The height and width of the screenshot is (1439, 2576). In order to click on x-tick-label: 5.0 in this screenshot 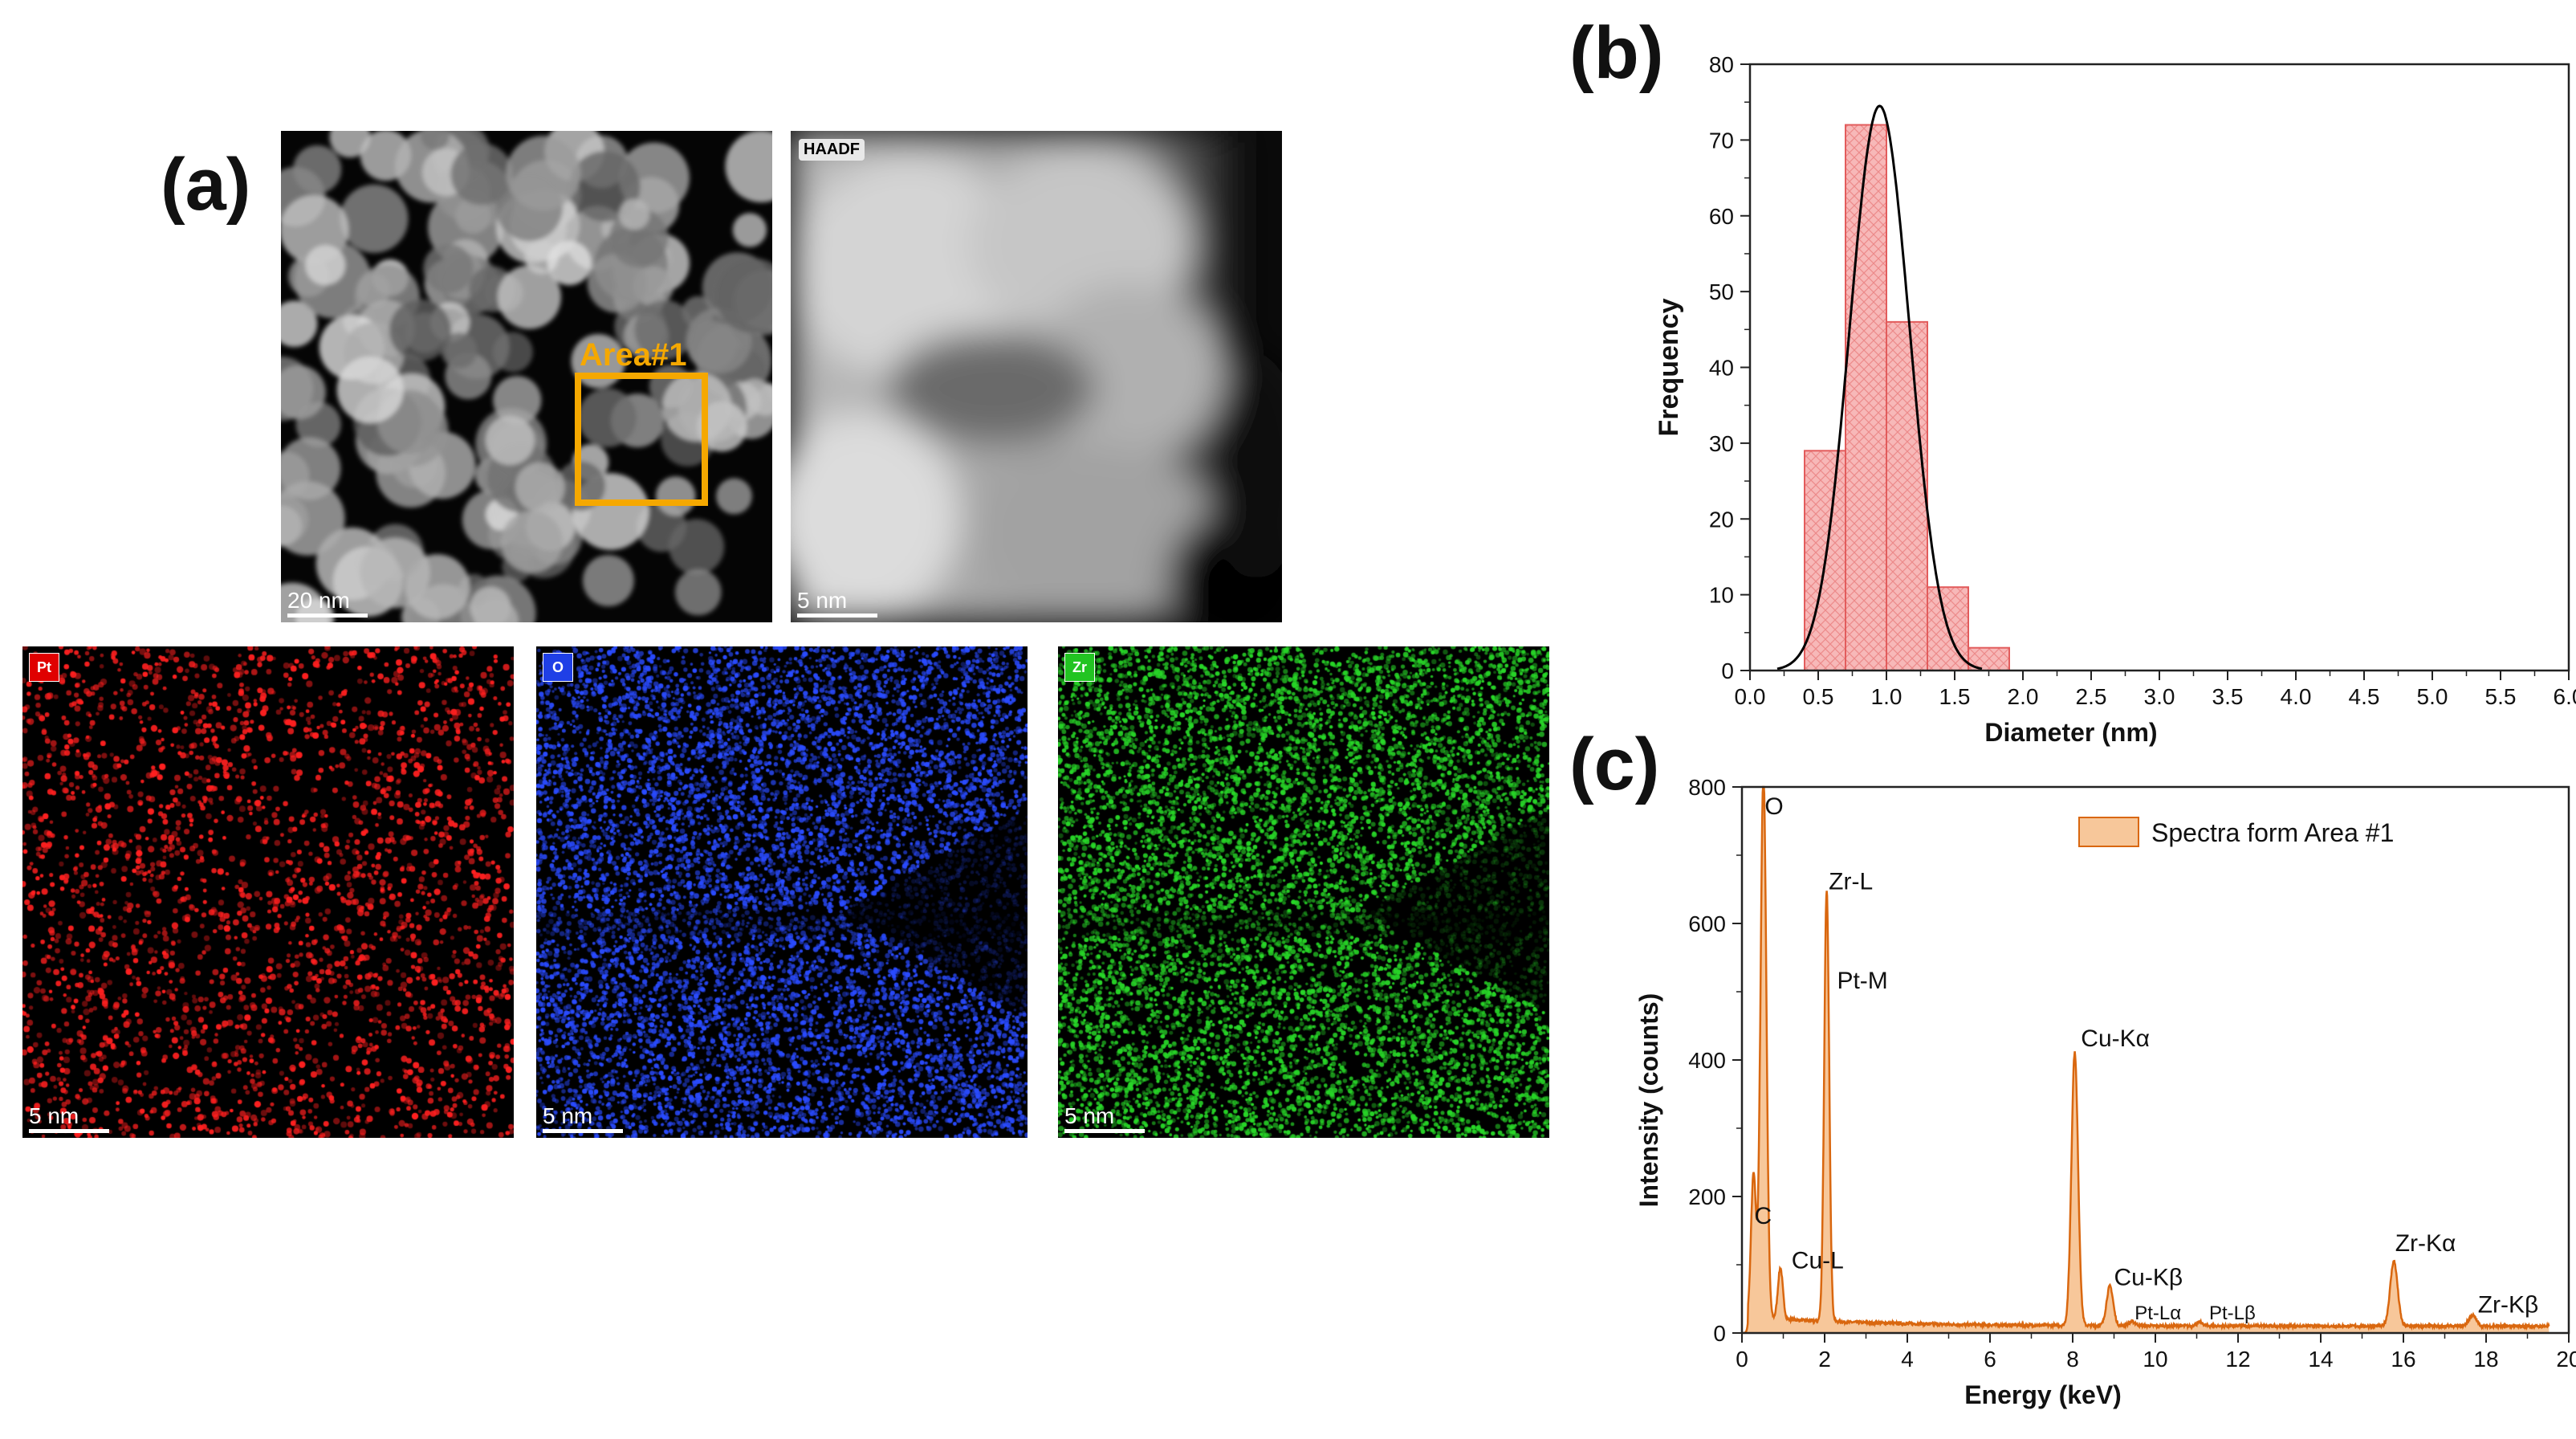, I will do `click(2432, 696)`.